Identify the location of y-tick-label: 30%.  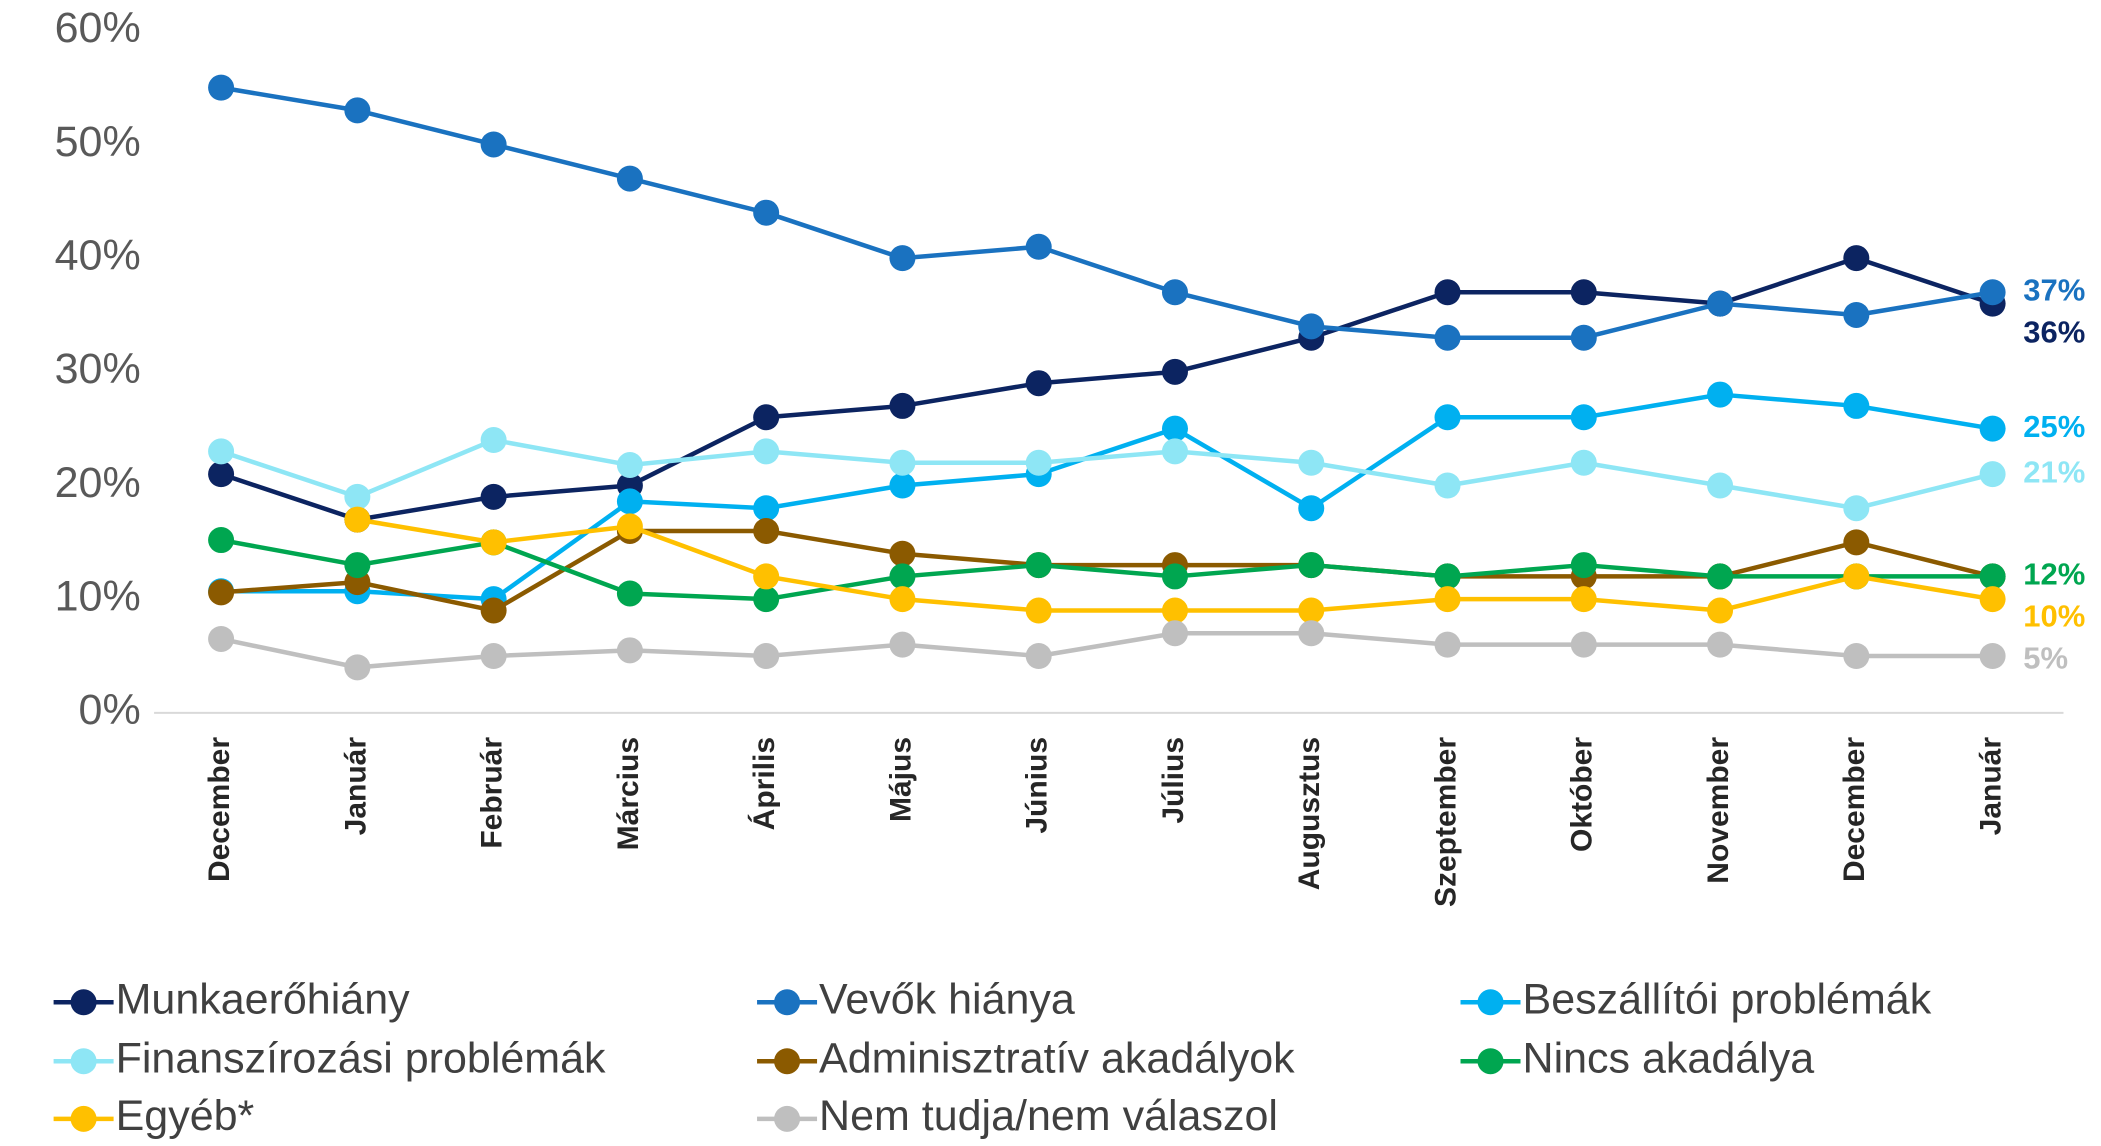
(98, 369).